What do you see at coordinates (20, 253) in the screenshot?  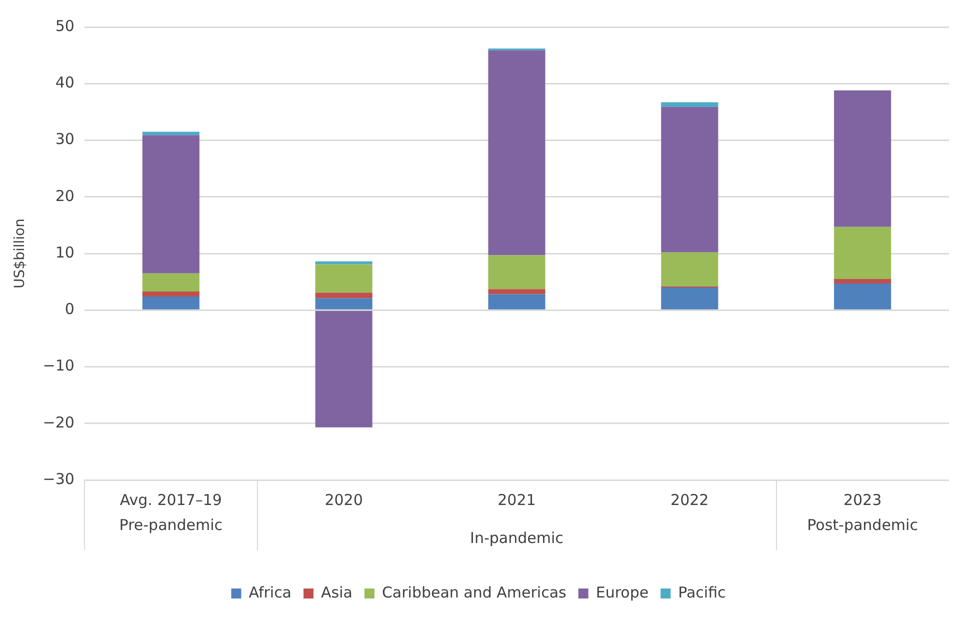 I see `y-axis-title: US$billion` at bounding box center [20, 253].